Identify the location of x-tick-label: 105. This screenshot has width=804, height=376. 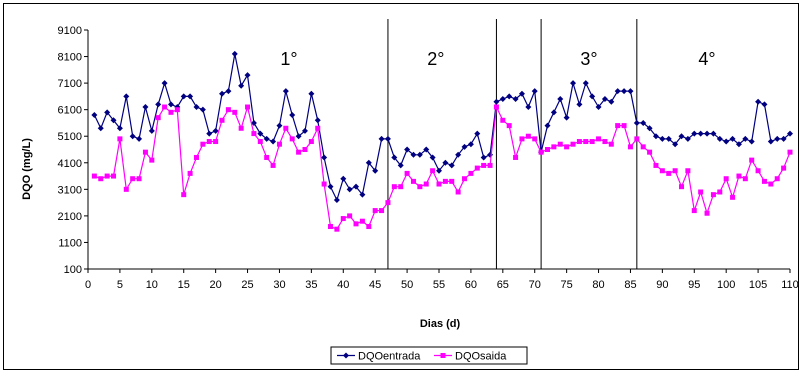
(758, 285).